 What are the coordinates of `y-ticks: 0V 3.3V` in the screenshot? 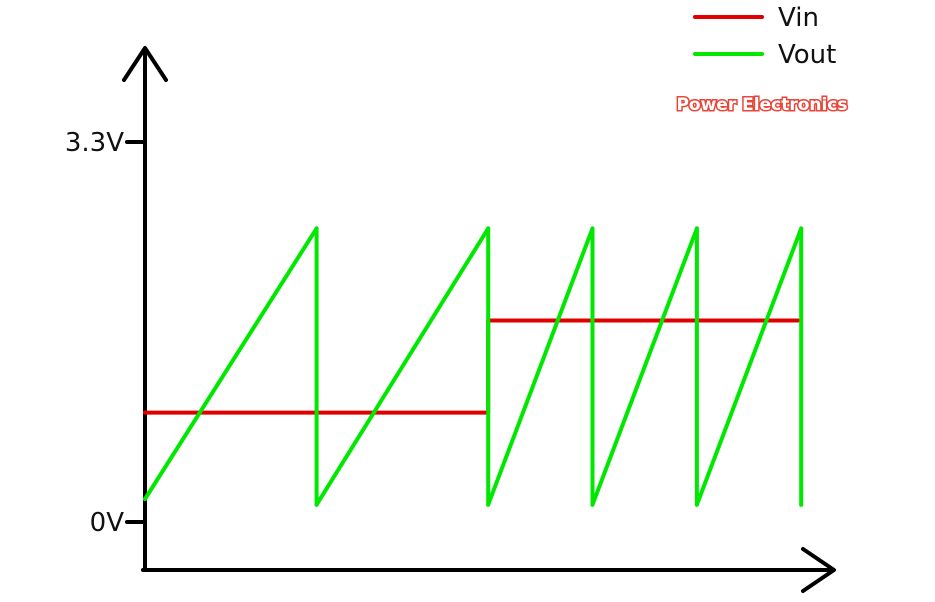 It's located at (106, 333).